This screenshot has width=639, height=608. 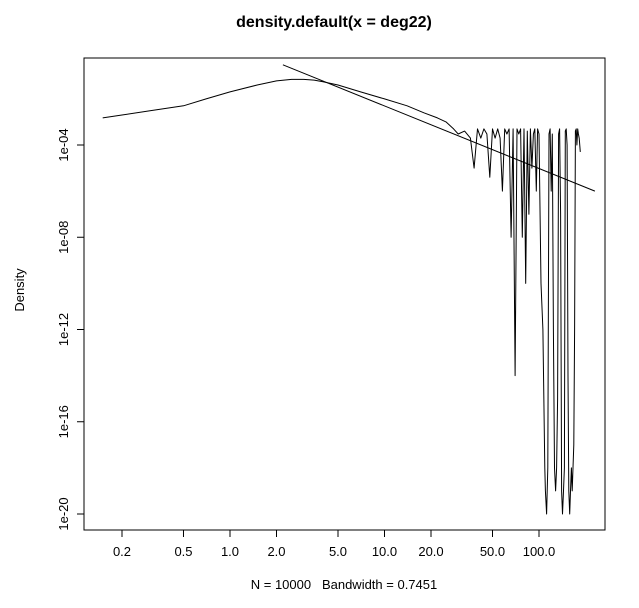 What do you see at coordinates (183, 551) in the screenshot?
I see `x-tick-label: 0.5` at bounding box center [183, 551].